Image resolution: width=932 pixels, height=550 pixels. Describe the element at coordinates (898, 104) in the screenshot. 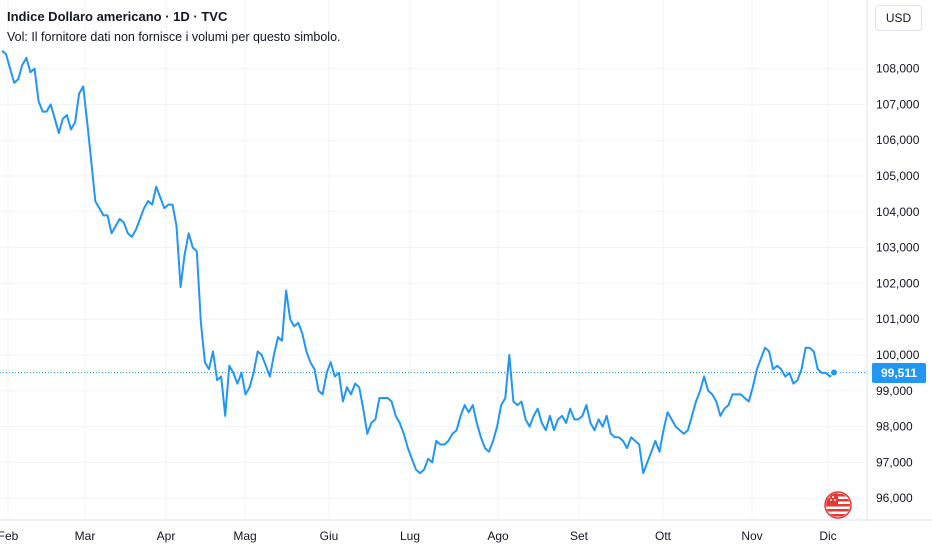

I see `y-tick-label: 107,000` at that location.